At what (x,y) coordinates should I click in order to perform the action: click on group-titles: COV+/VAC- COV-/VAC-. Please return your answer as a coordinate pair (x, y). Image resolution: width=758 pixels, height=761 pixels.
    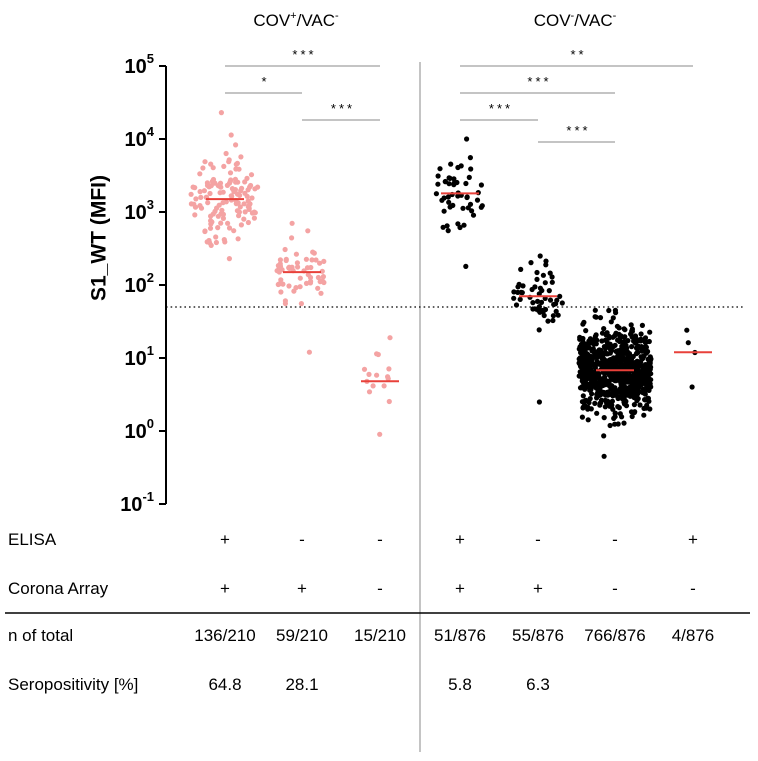
    Looking at the image, I should click on (434, 20).